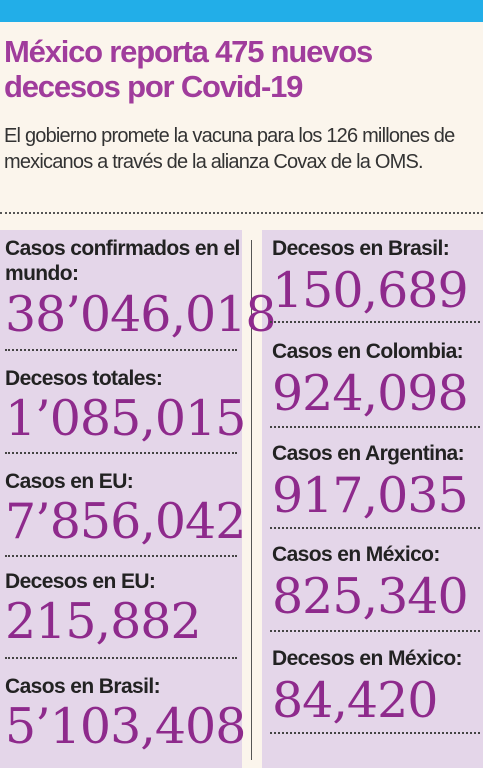  Describe the element at coordinates (122, 261) in the screenshot. I see `stat-label: Casos confirmados en el mundo:` at that location.